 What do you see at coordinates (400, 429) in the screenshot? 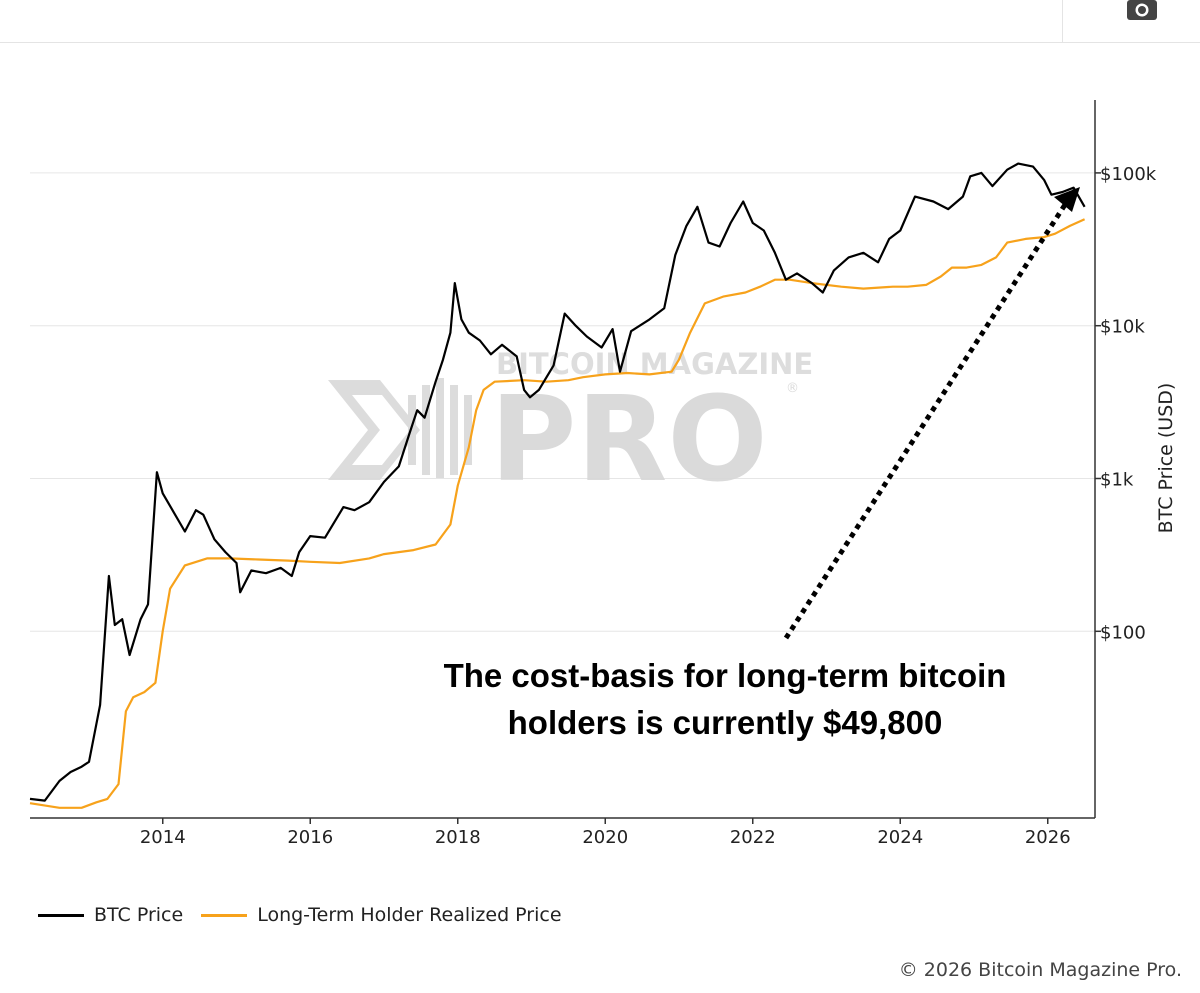
I see `watermark-bars-icon` at bounding box center [400, 429].